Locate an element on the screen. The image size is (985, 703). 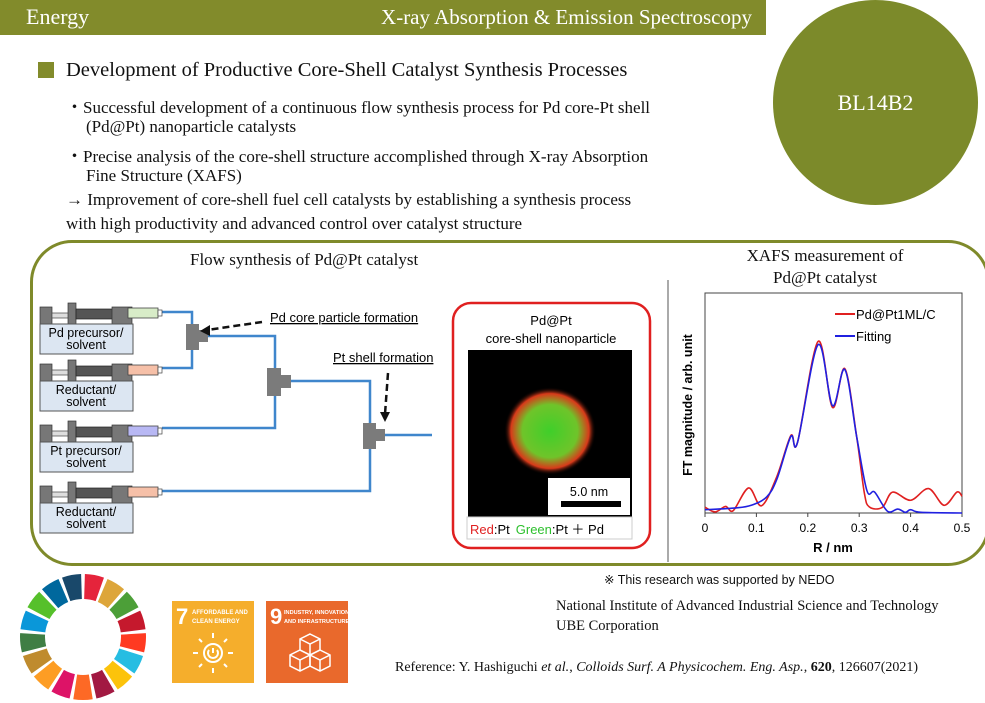
legend-label-1: Pd@Pt1ML/C is located at coordinates (896, 314).